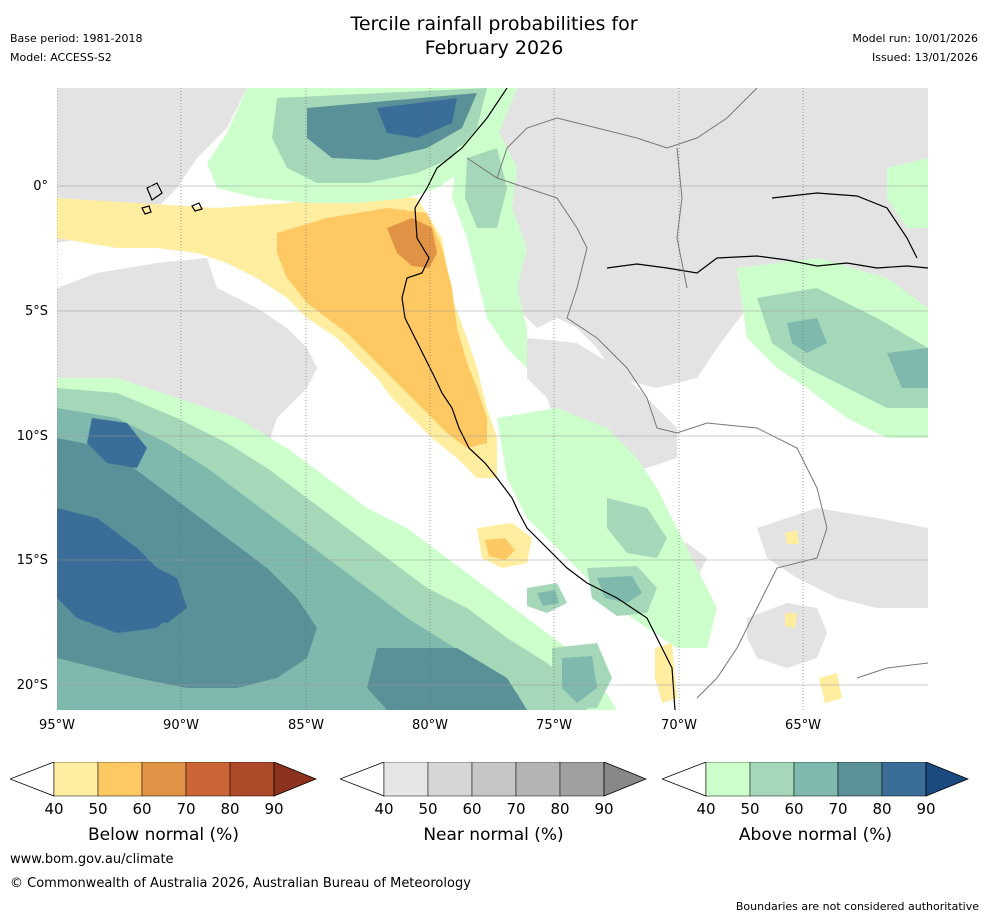 This screenshot has height=919, width=988. What do you see at coordinates (142, 809) in the screenshot?
I see `cb0-tick-60: 60` at bounding box center [142, 809].